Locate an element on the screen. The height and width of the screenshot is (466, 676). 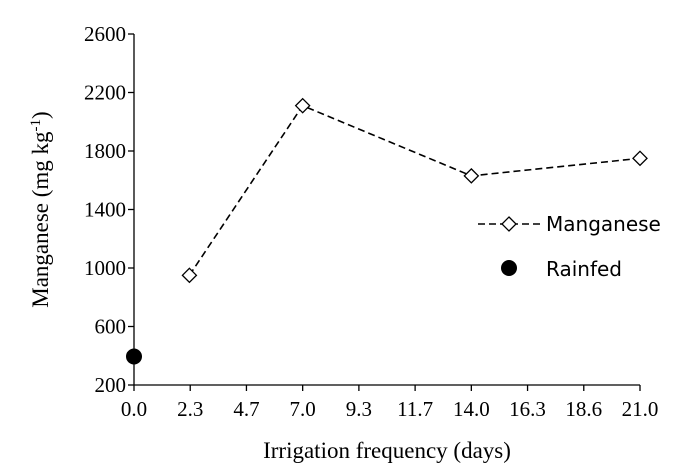
x-tick-label: 11.7 is located at coordinates (415, 409).